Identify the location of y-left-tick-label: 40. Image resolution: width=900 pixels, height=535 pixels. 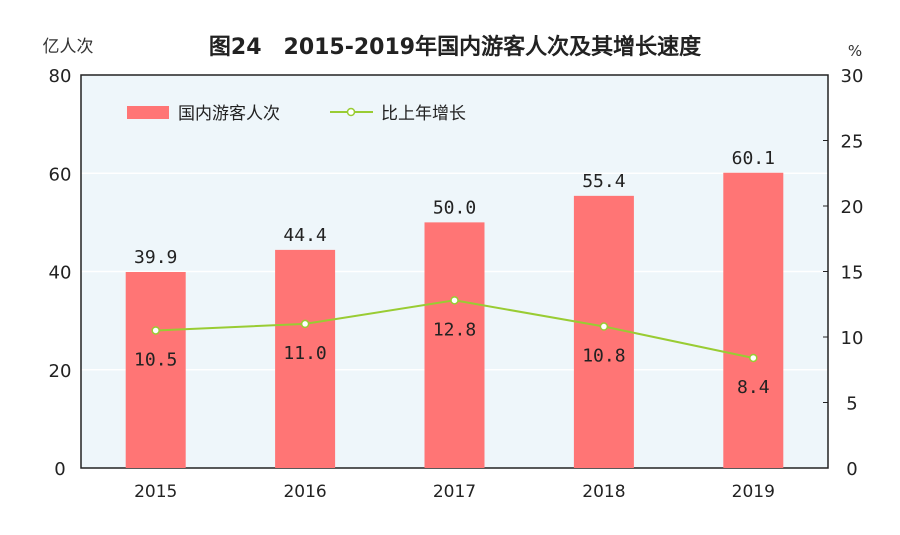
(60, 273).